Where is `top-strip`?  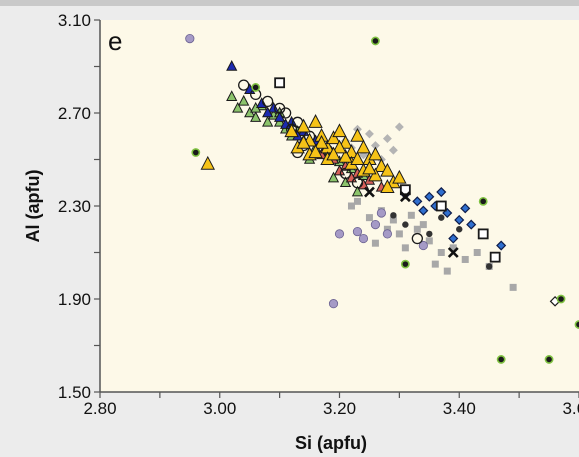
top-strip is located at coordinates (289, 3).